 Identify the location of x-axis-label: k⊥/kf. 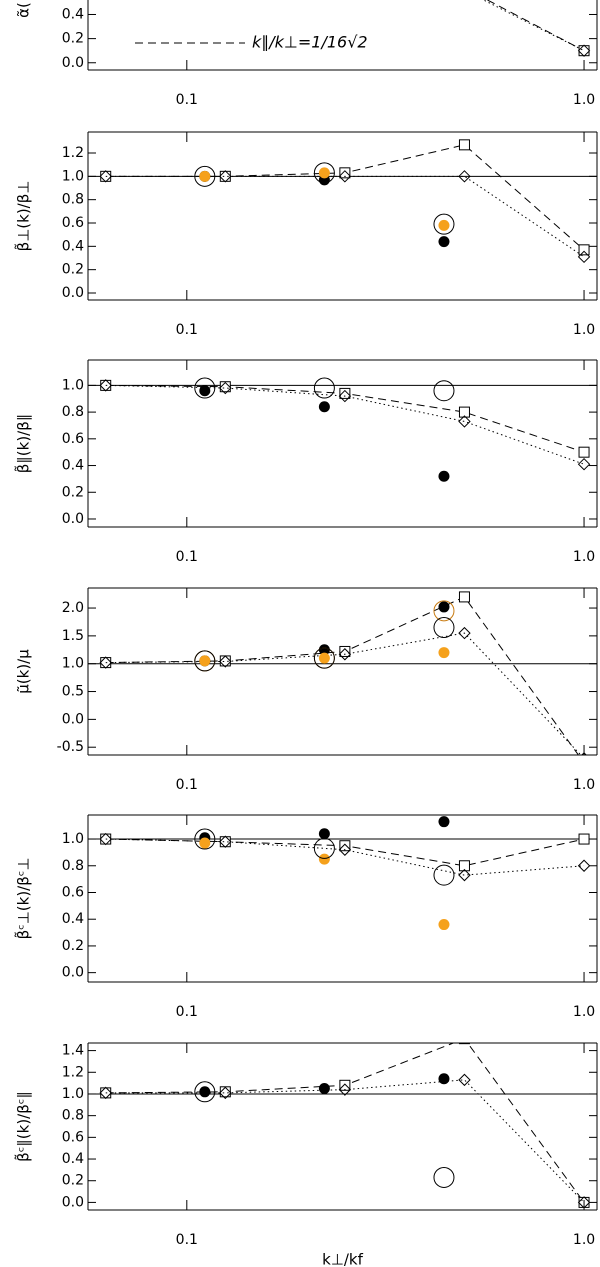
(342, 1259).